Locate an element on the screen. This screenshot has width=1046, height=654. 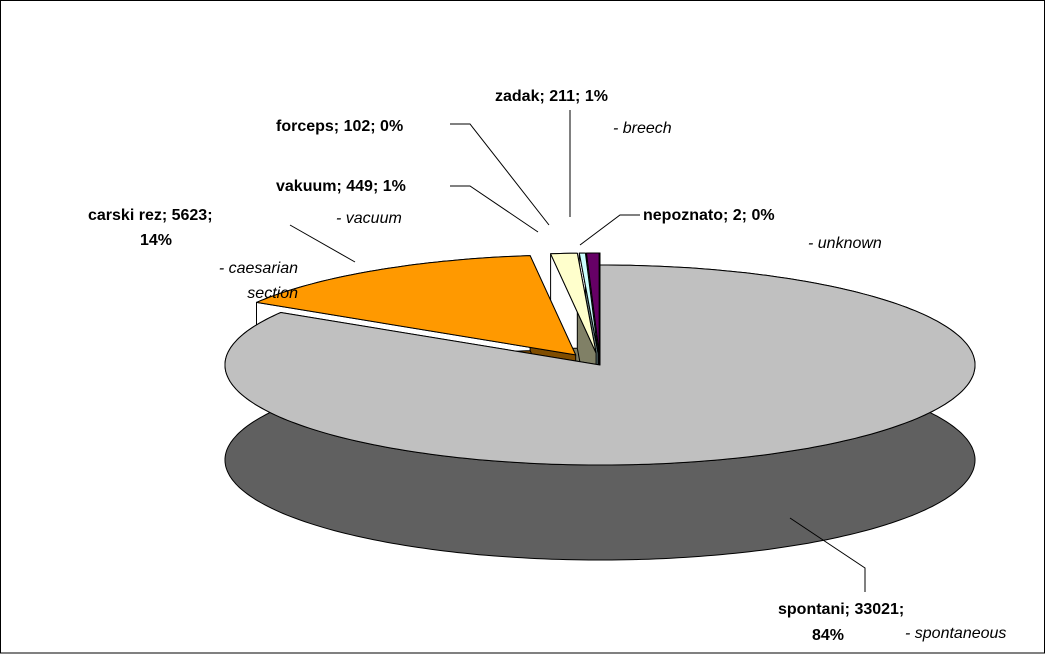
data-label: carski rez; 5623; is located at coordinates (150, 215).